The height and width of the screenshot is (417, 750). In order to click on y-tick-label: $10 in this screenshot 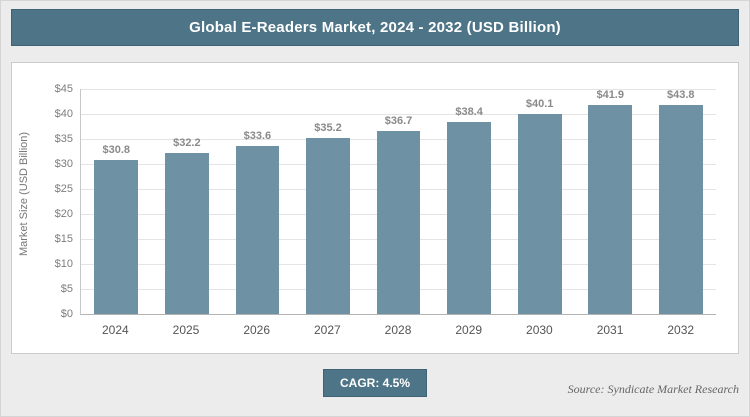, I will do `click(63, 264)`.